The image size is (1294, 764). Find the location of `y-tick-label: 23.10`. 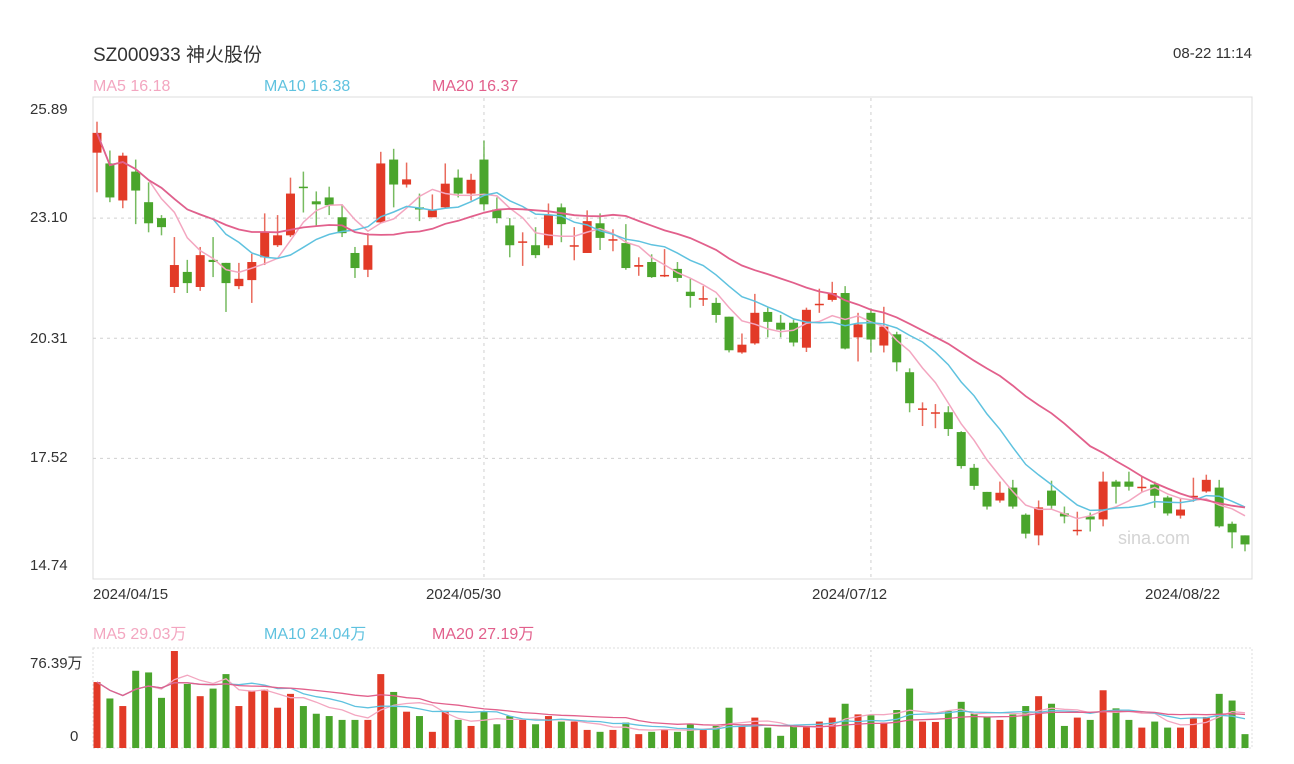

y-tick-label: 23.10 is located at coordinates (49, 217).